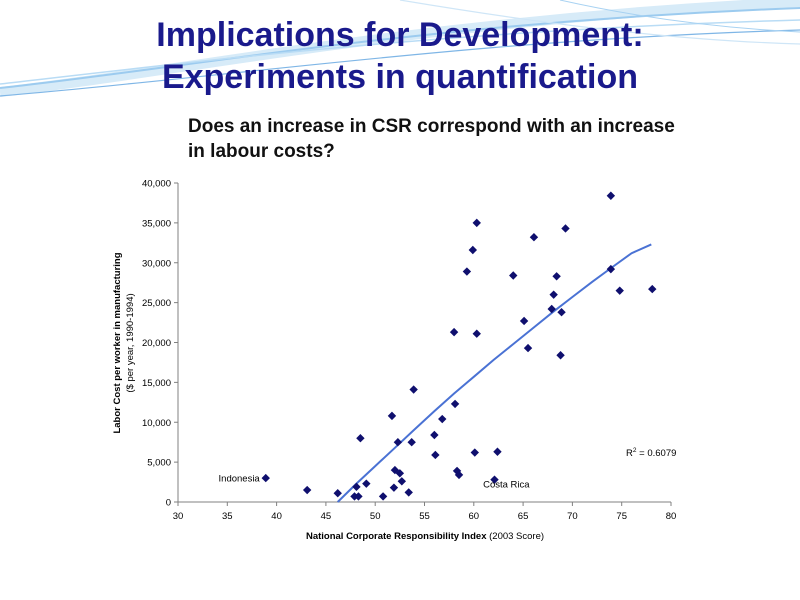 This screenshot has width=800, height=600. What do you see at coordinates (424, 516) in the screenshot?
I see `x-tick-label: 55` at bounding box center [424, 516].